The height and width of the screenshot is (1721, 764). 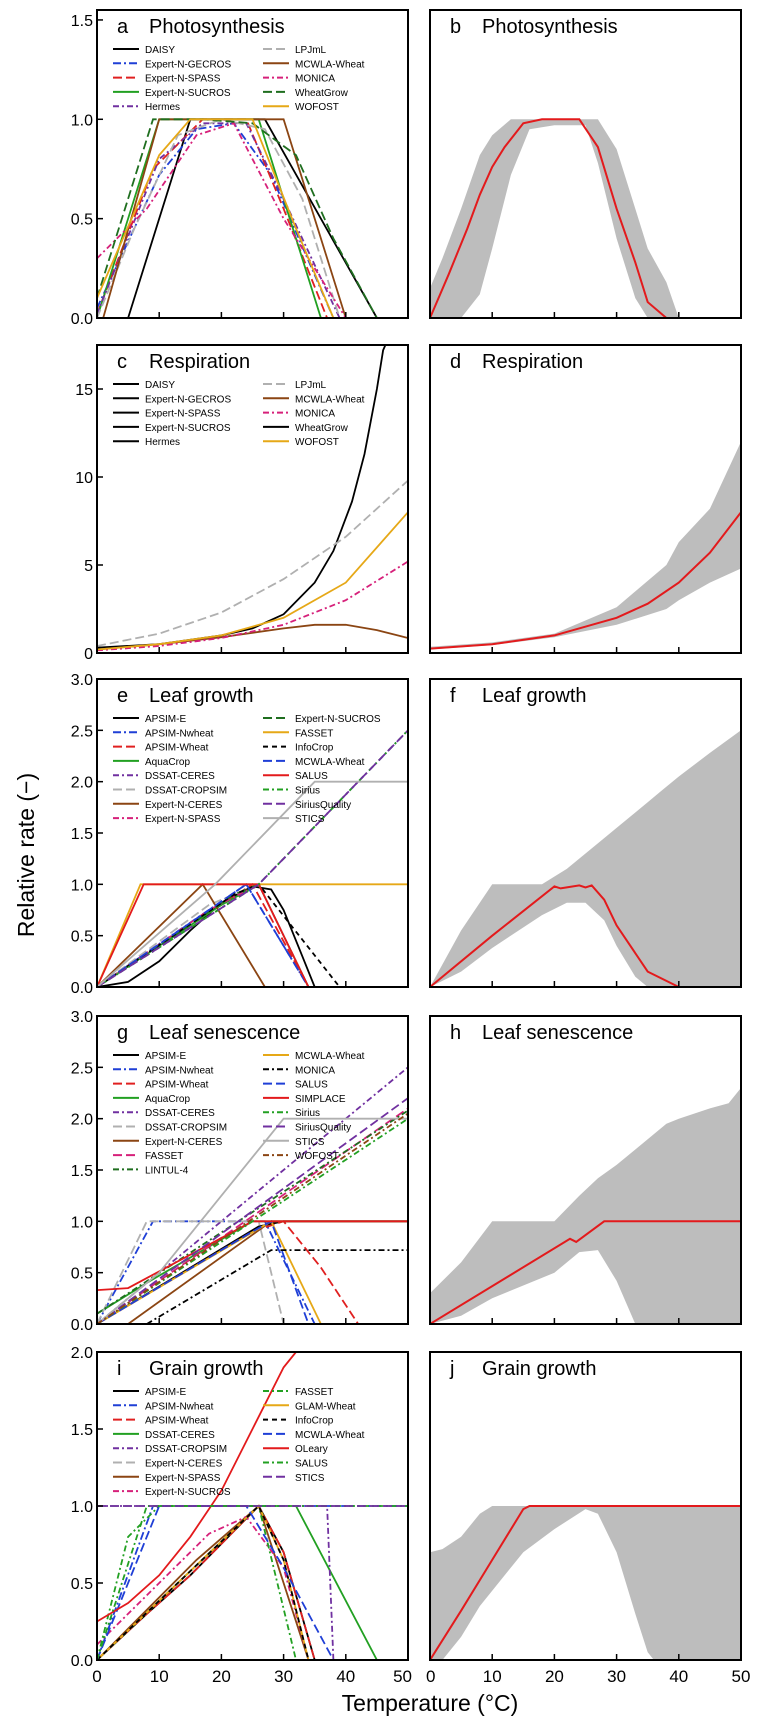 I want to click on series-simplace, so click(x=252, y=1255).